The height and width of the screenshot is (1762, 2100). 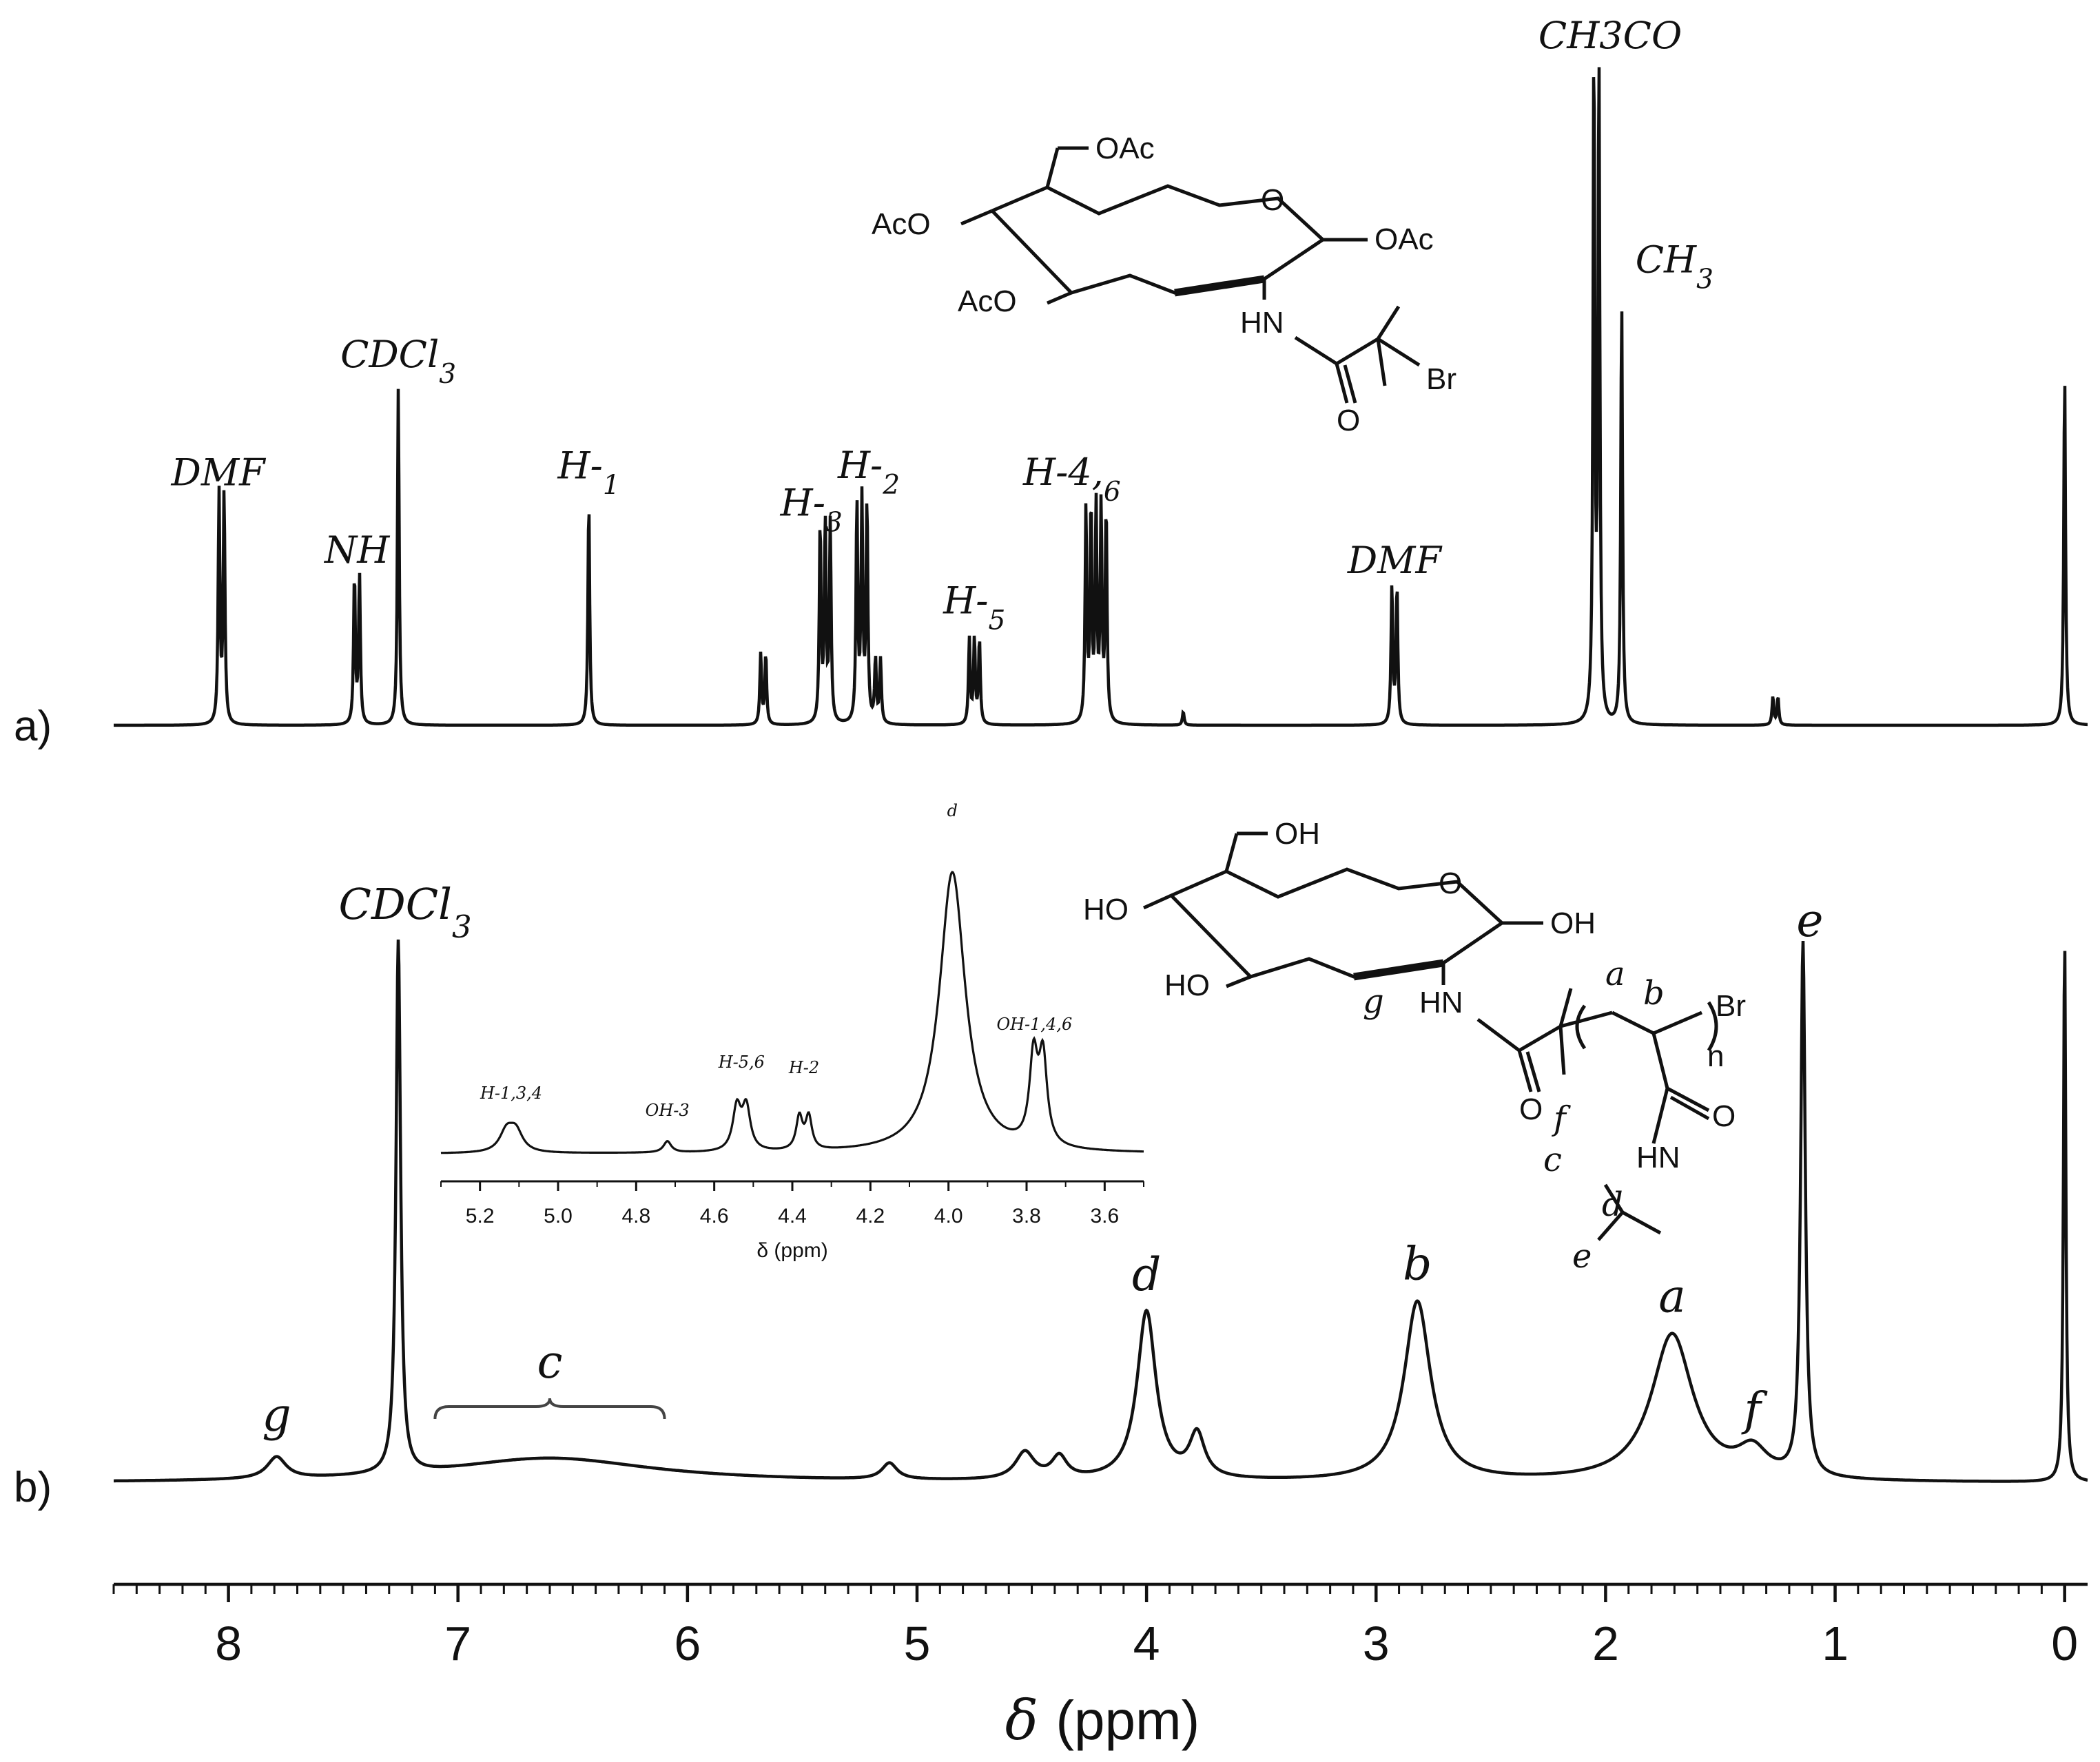 I want to click on peak-label-b: e, so click(x=1809, y=920).